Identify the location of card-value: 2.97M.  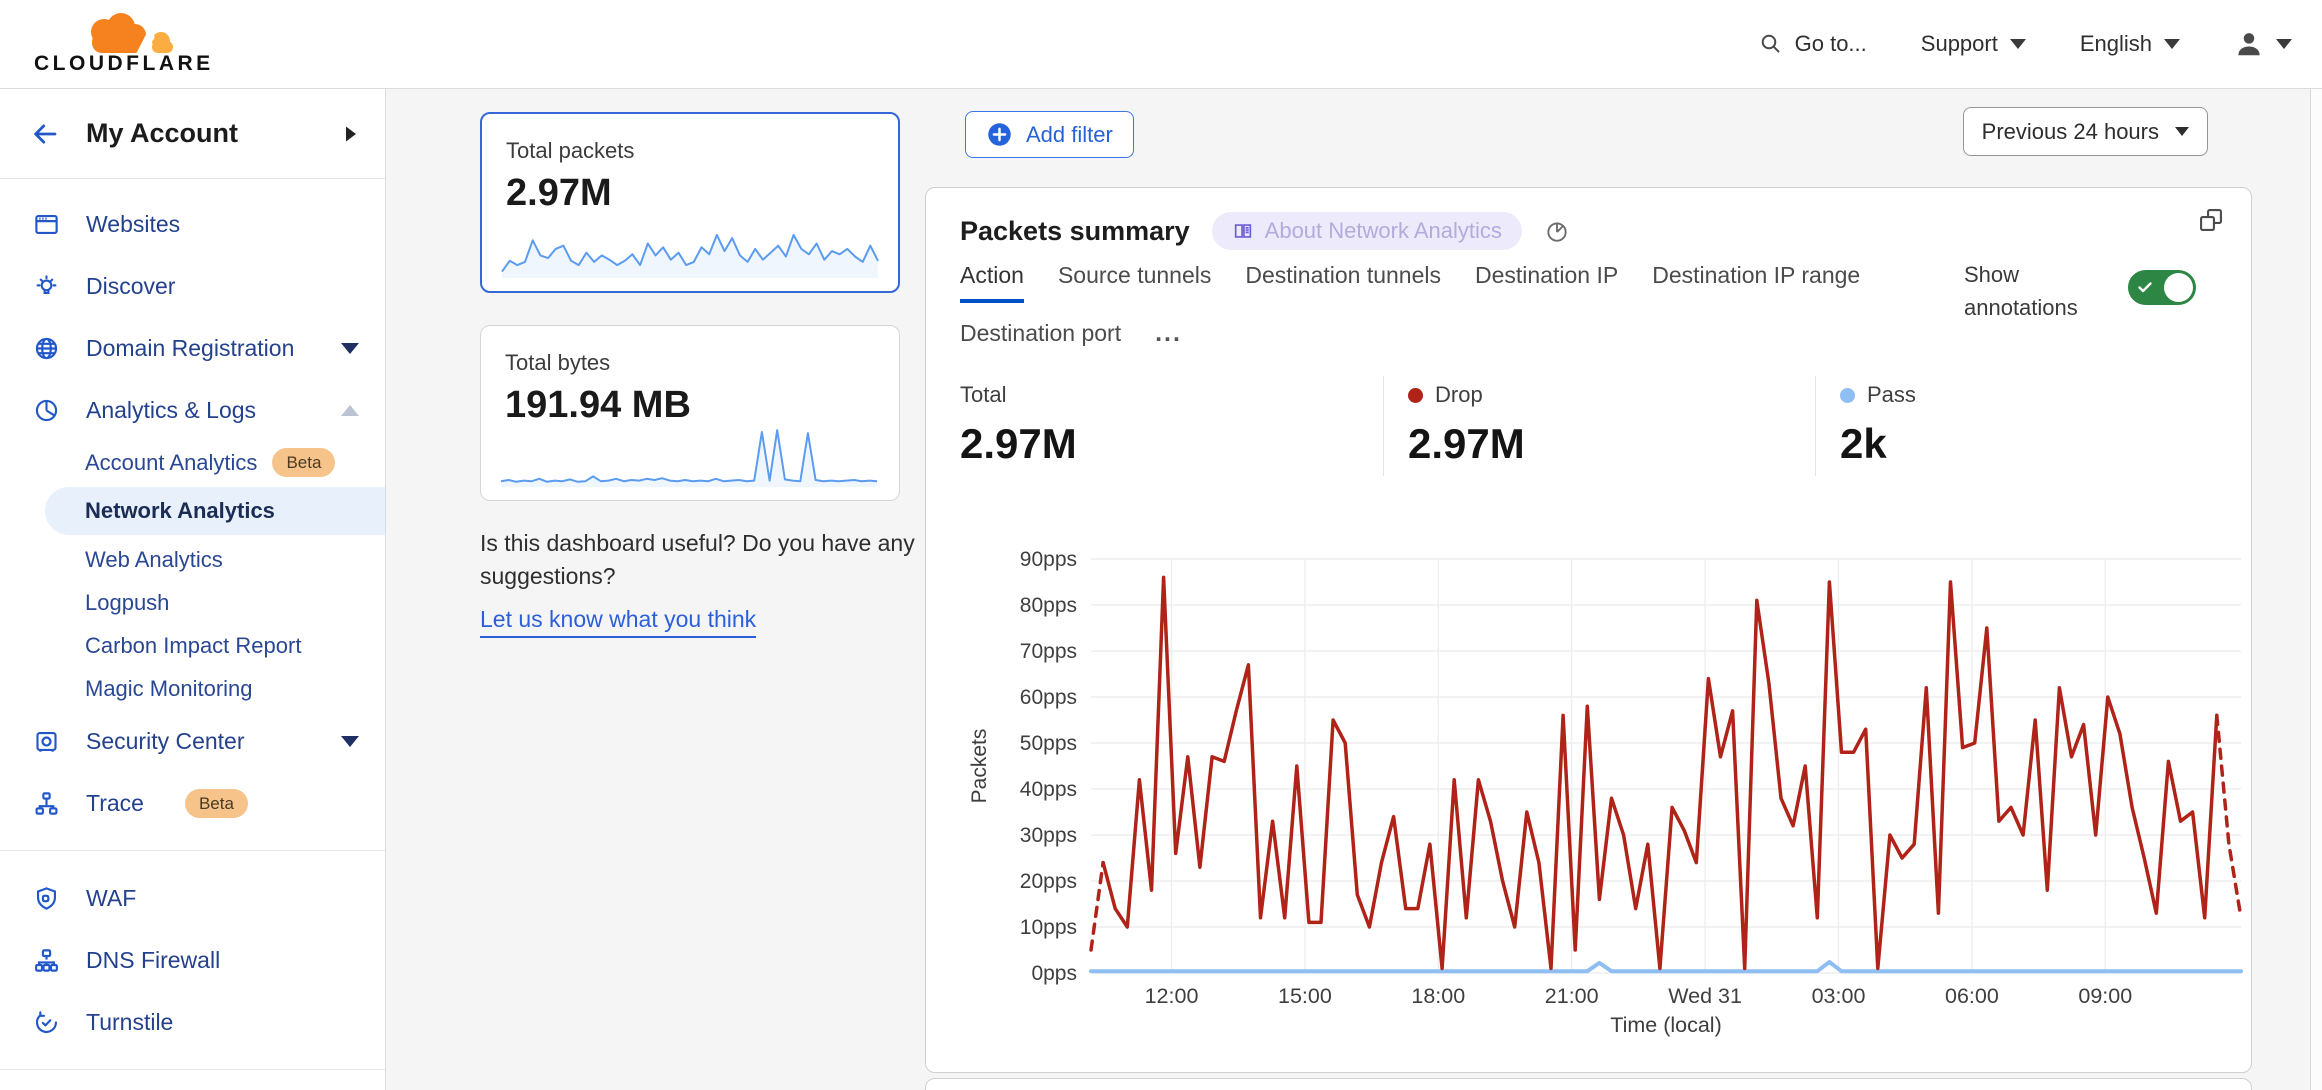
(559, 193).